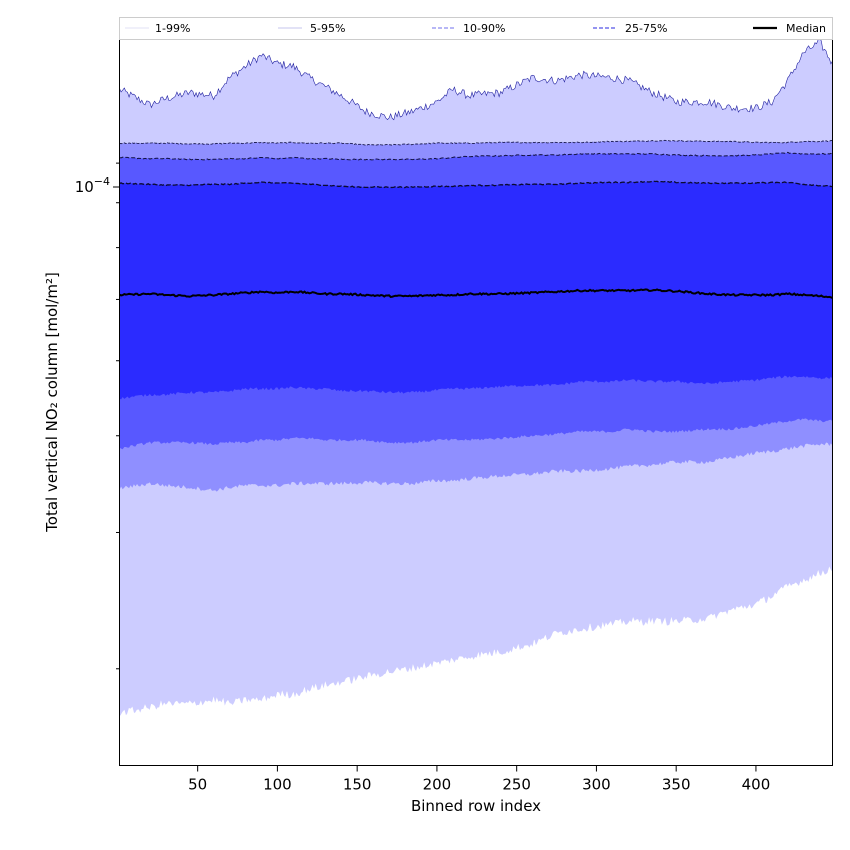  What do you see at coordinates (357, 785) in the screenshot?
I see `x-tick-label: 150` at bounding box center [357, 785].